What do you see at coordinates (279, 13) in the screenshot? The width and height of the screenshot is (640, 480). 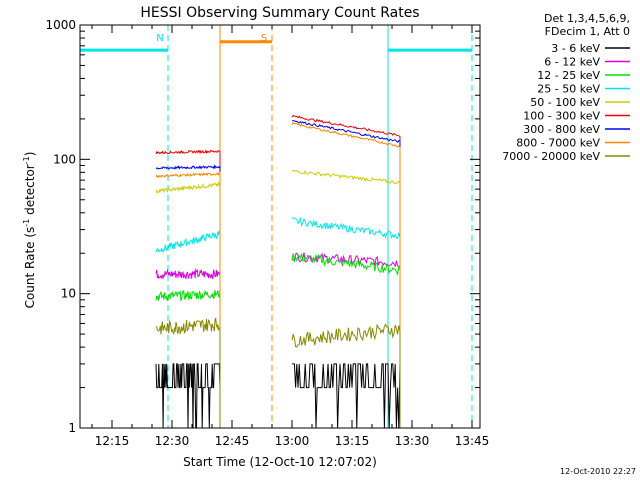 I see `chart-title: HESSI Observing Summary Count Rates` at bounding box center [279, 13].